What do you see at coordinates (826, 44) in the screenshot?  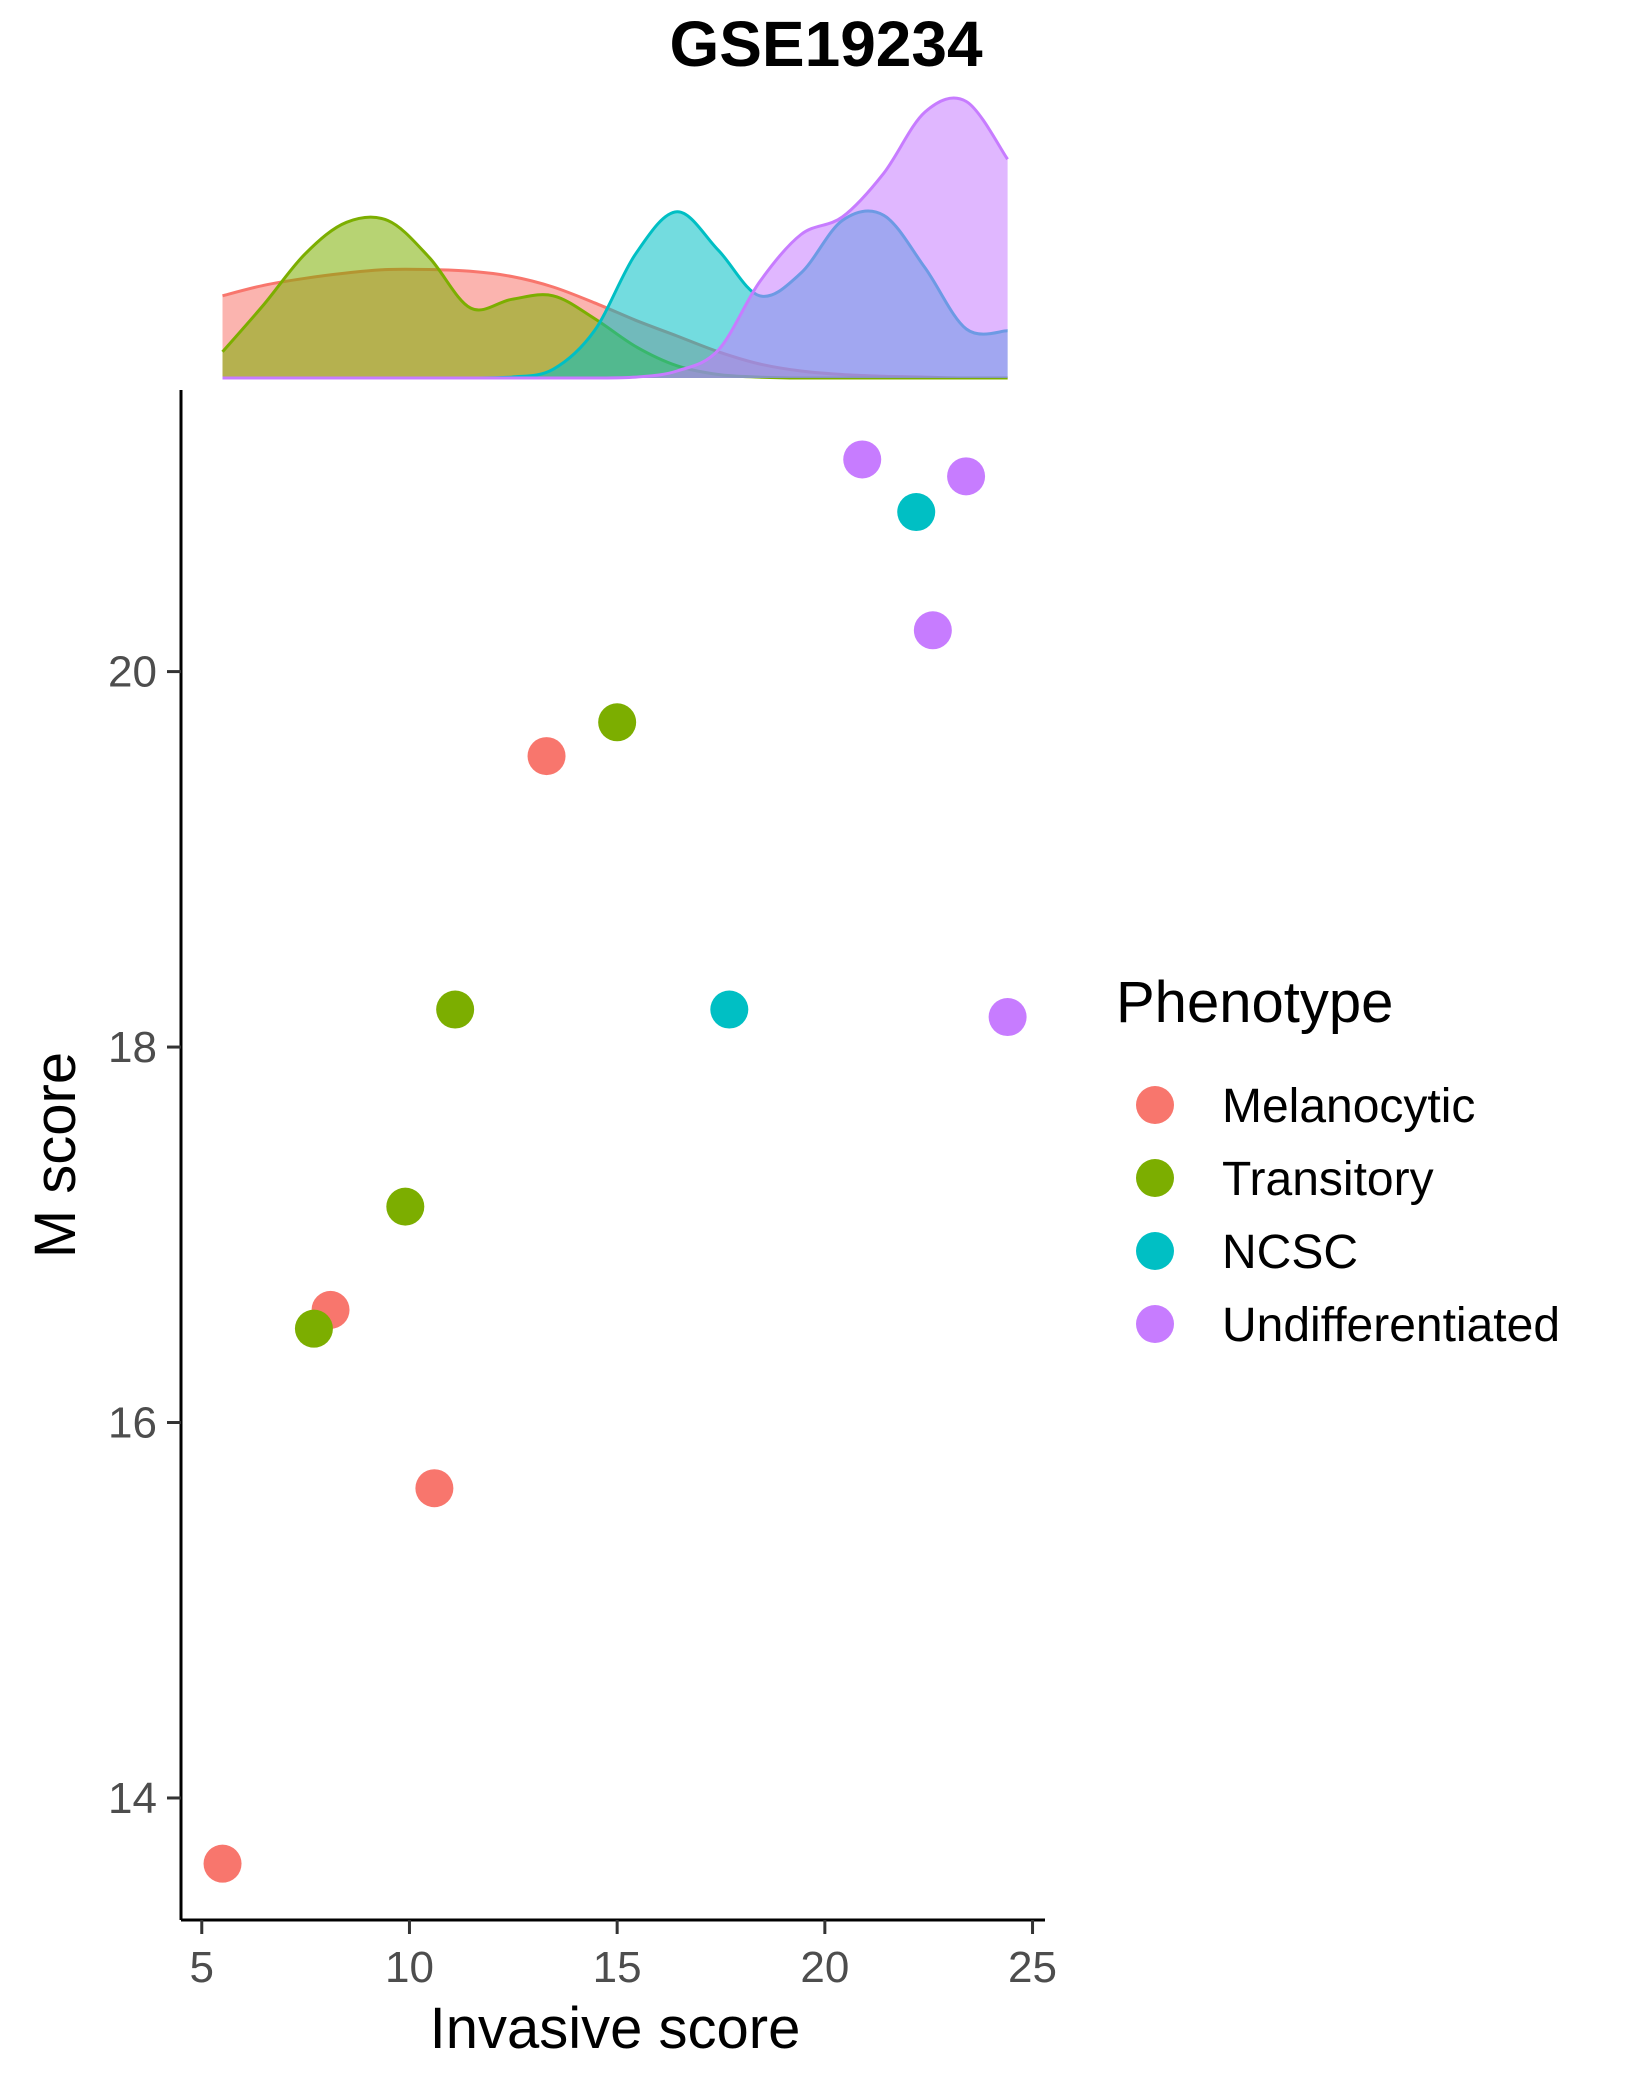 I see `chart-title: GSE19234` at bounding box center [826, 44].